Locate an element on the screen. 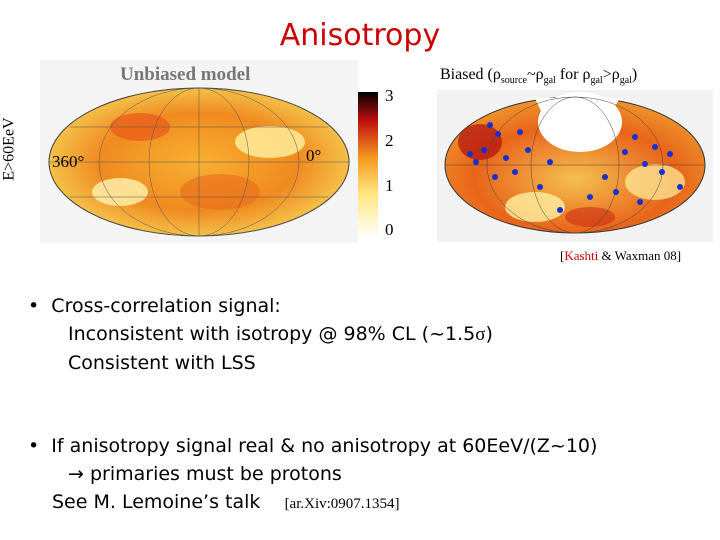  bullet-1-line-1: • Cross-correlation signal: is located at coordinates (154, 306).